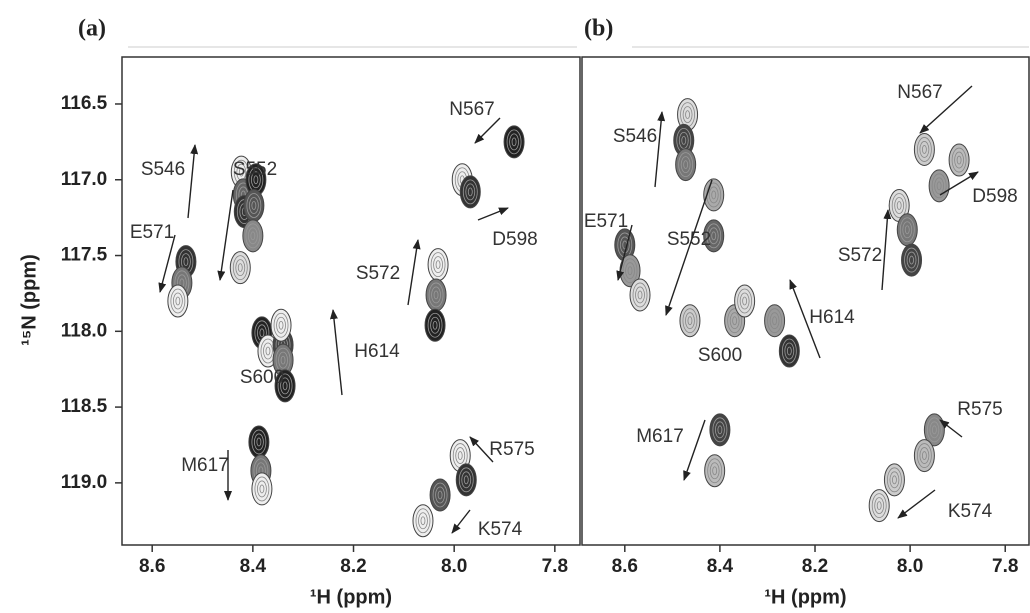 The height and width of the screenshot is (613, 1030). I want to click on peak-label: E571, so click(152, 232).